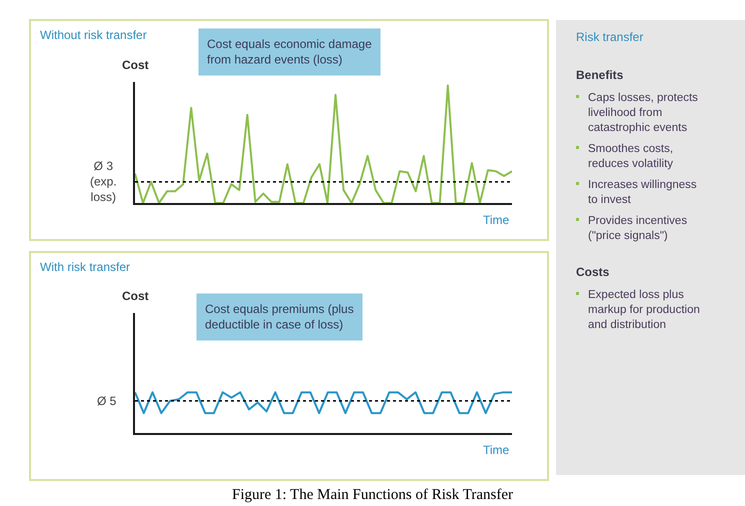 Image resolution: width=745 pixels, height=506 pixels. I want to click on ref-line-label: Ø 3 (exp. loss), so click(103, 181).